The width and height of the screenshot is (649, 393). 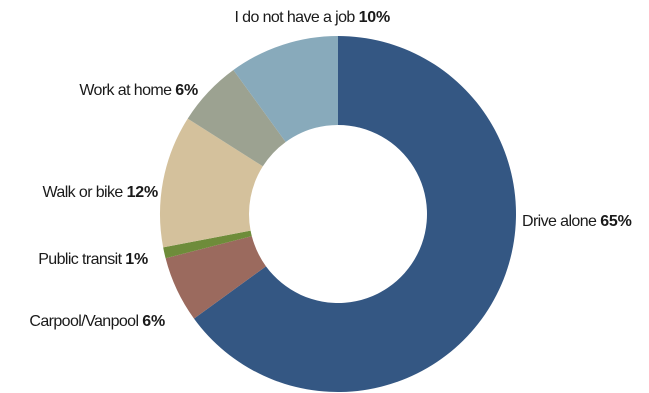 I want to click on slice-value-label: 10%, so click(x=374, y=17).